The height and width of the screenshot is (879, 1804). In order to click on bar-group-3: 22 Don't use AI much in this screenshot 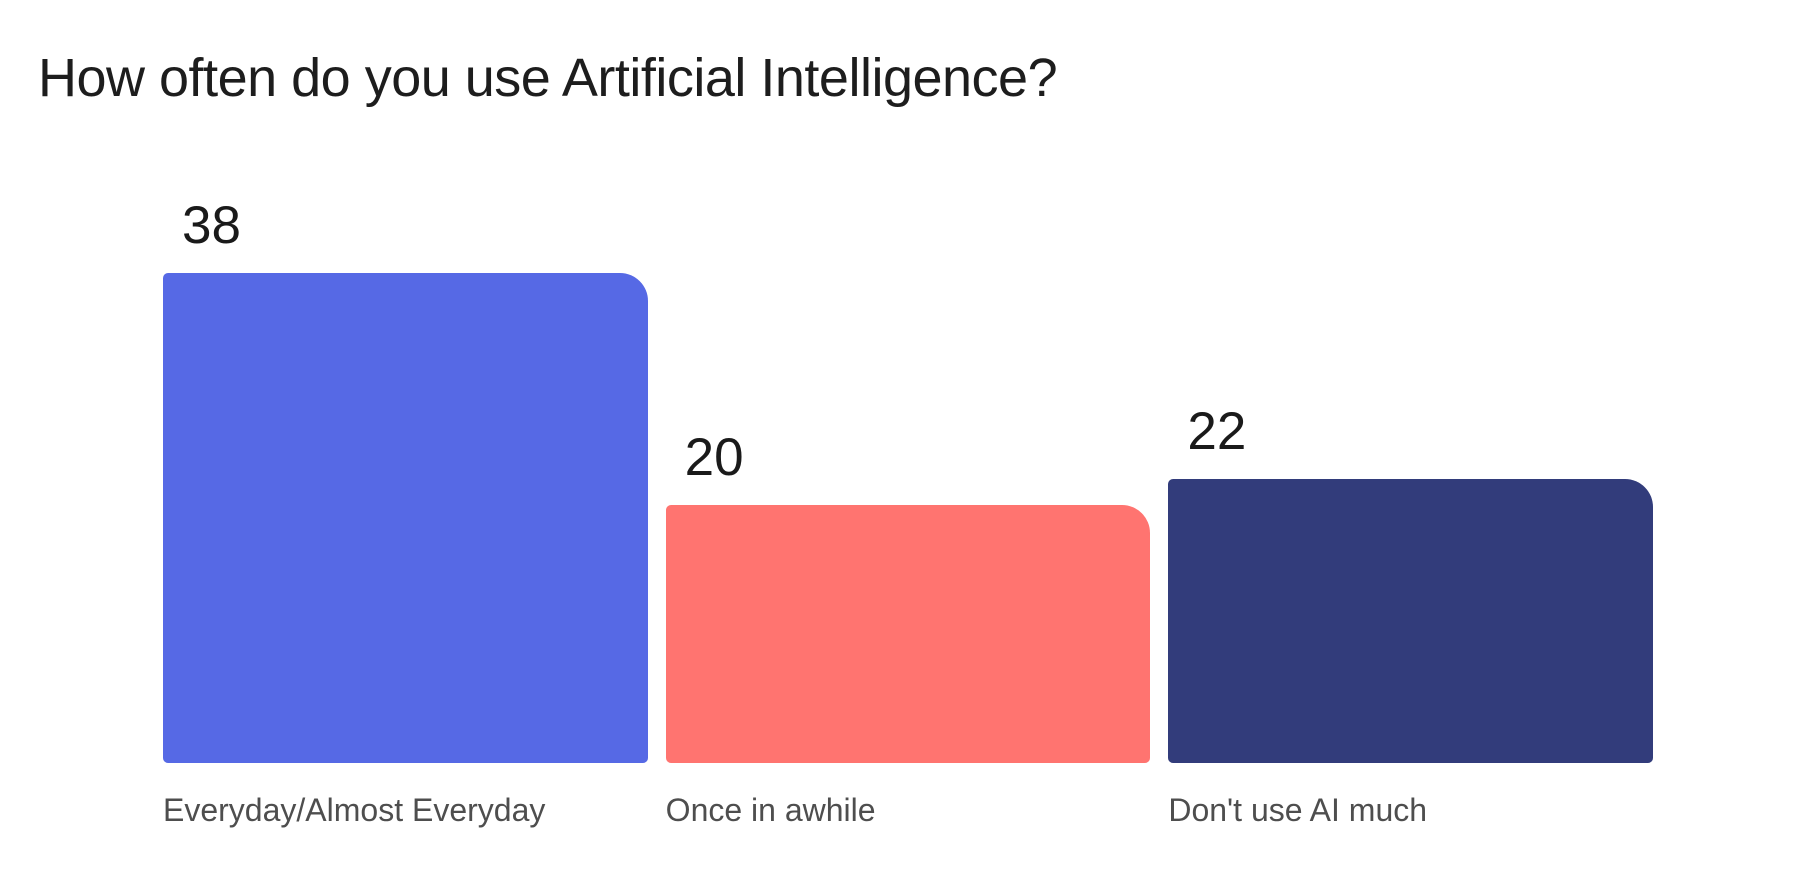, I will do `click(1411, 616)`.